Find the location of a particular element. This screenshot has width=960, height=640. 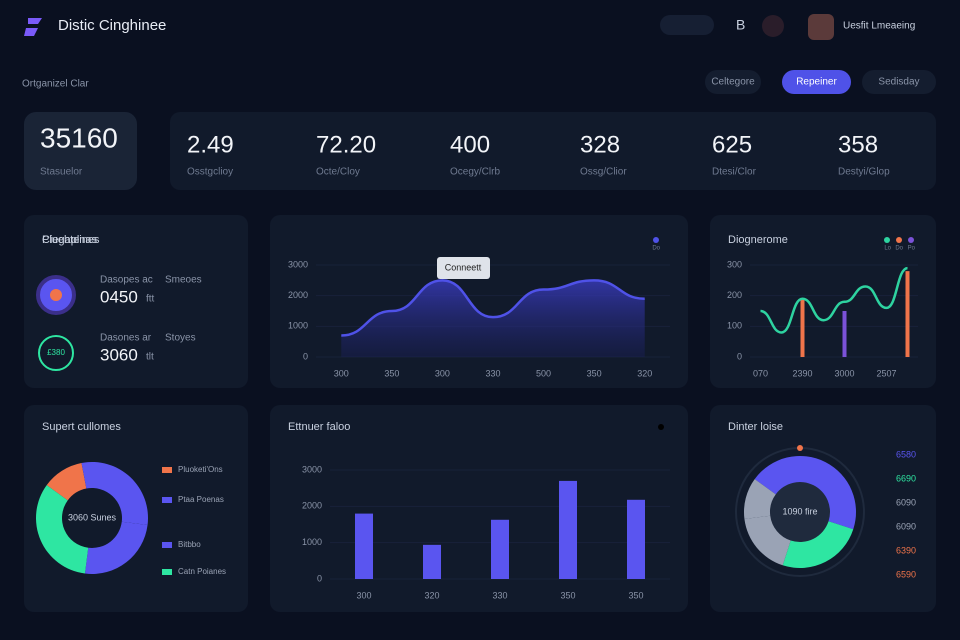

section-title: Ortganizel Clar is located at coordinates (55, 84).